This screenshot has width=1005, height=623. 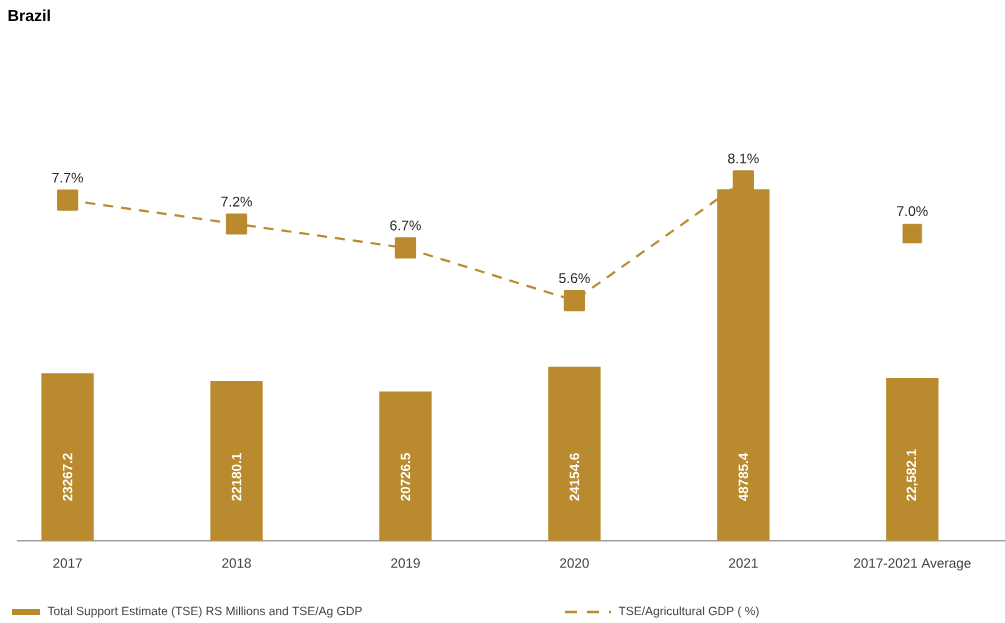 I want to click on x-tick-label: 2021, so click(x=743, y=563).